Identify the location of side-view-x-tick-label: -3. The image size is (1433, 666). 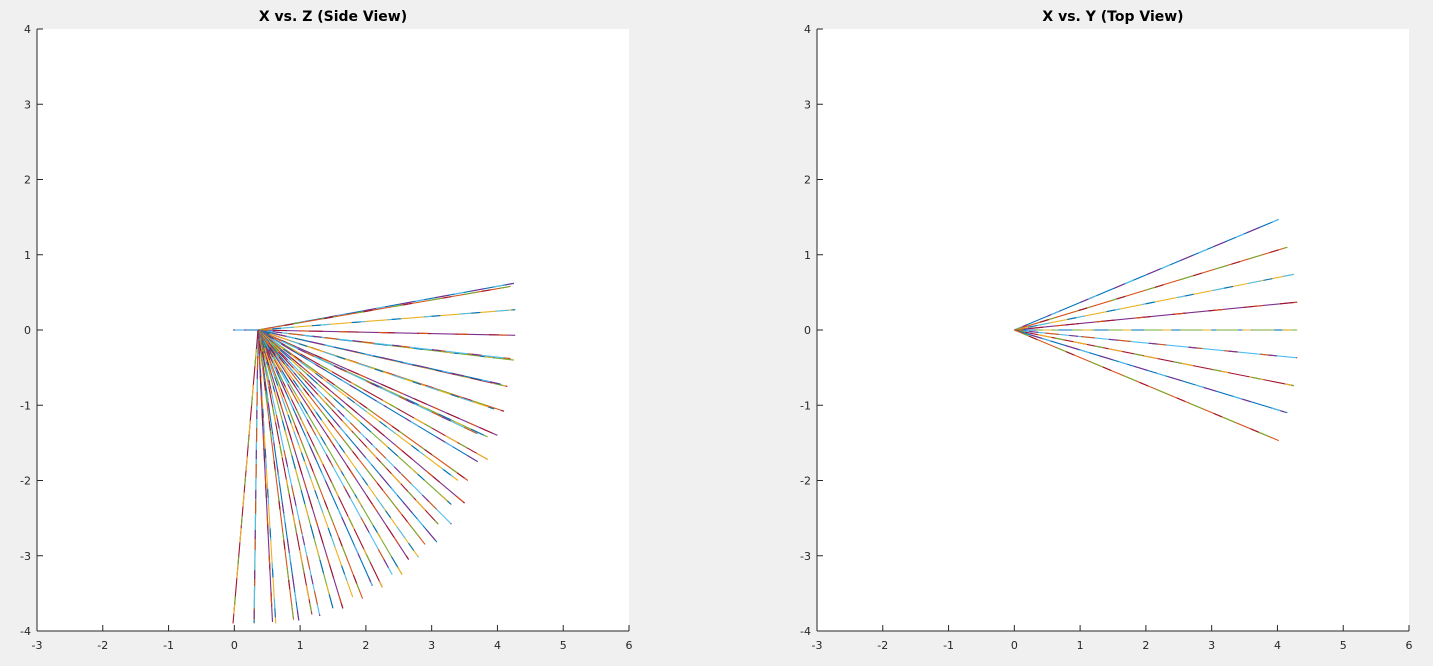
(37, 645).